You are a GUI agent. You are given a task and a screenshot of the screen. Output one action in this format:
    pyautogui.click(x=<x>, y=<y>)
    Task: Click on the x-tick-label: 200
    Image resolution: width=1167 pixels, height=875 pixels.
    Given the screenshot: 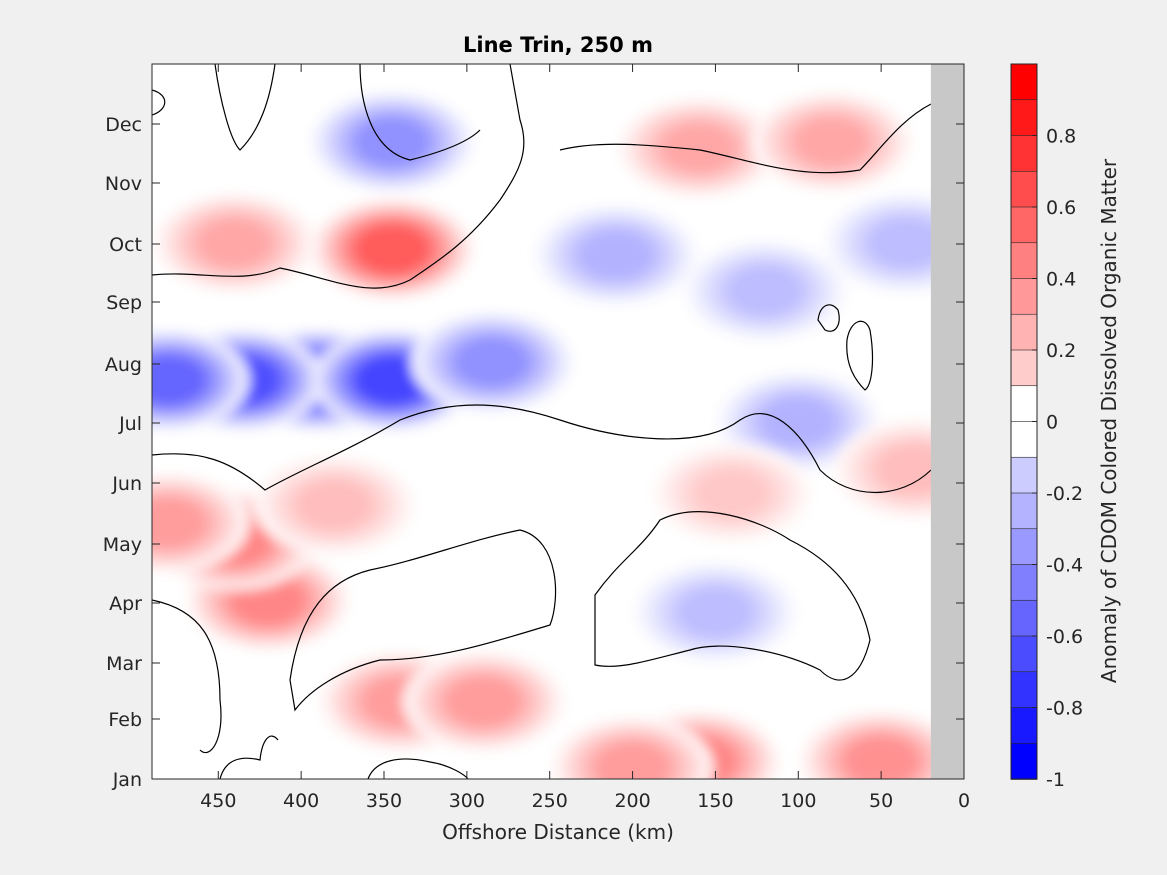 What is the action you would take?
    pyautogui.click(x=632, y=801)
    